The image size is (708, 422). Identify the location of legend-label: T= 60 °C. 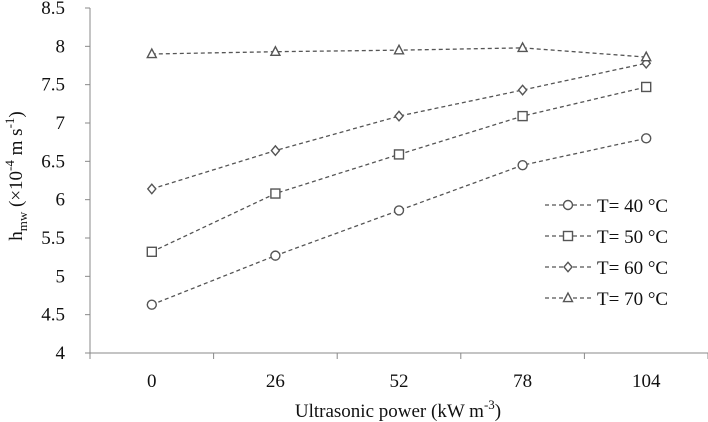
(632, 268).